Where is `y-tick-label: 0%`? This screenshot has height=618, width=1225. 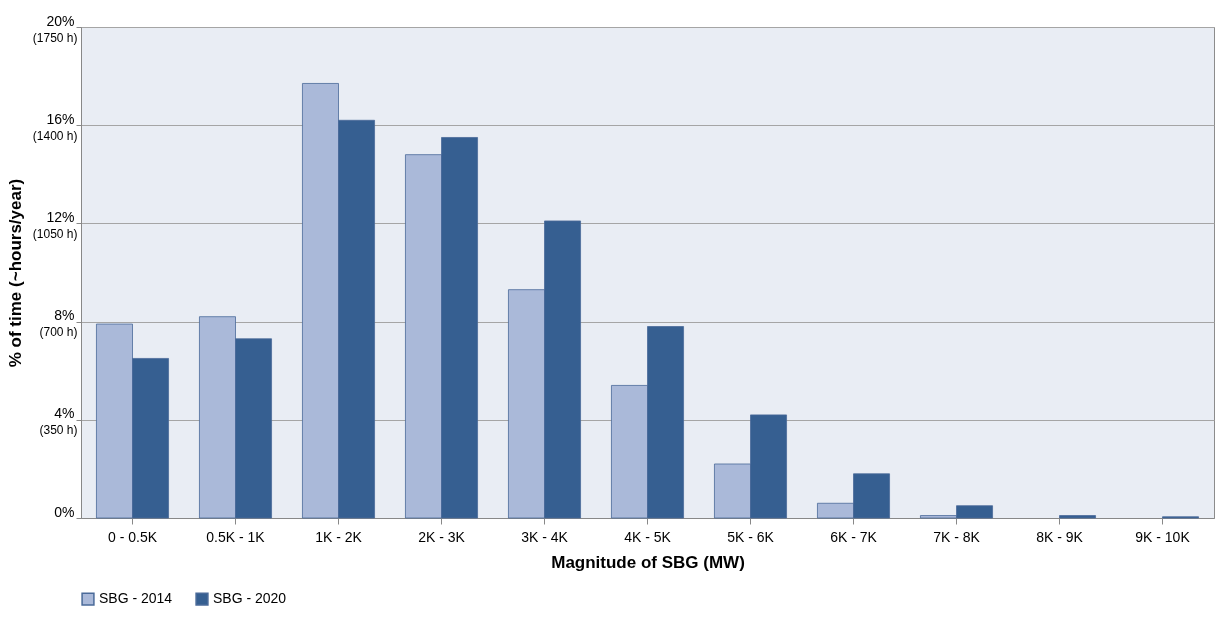 y-tick-label: 0% is located at coordinates (64, 511).